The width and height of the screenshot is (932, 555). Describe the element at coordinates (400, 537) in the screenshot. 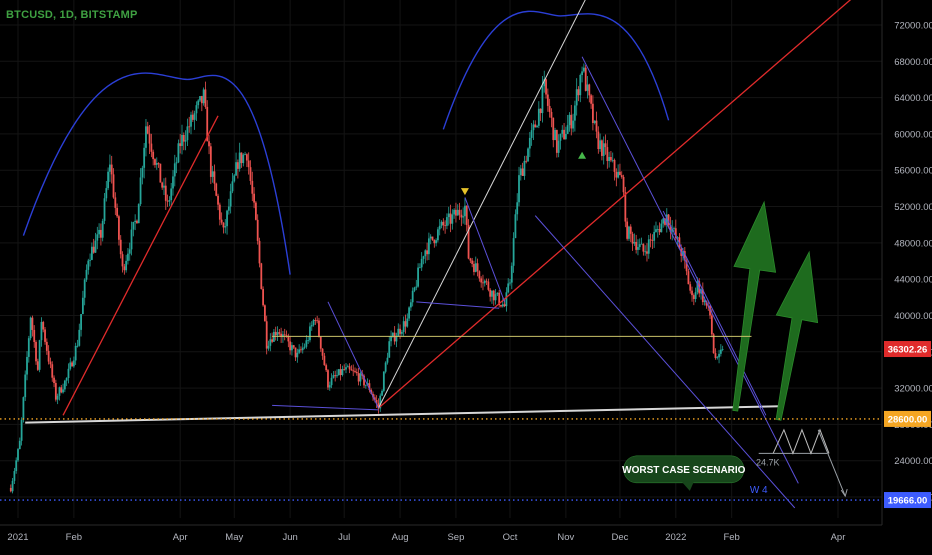

I see `time-tick-label: Aug` at that location.